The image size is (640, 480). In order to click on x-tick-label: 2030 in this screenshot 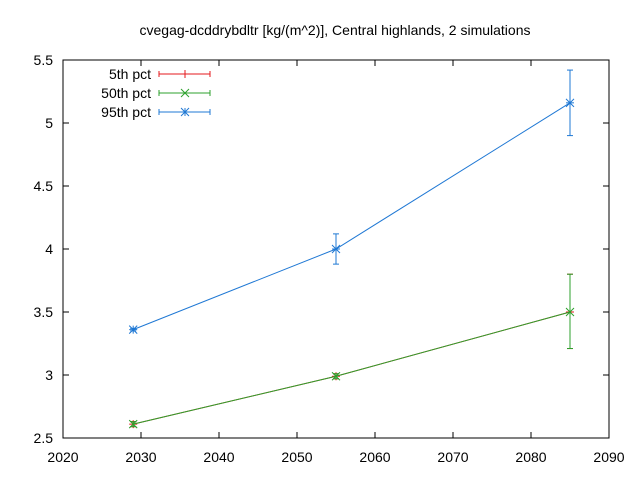, I will do `click(140, 457)`.